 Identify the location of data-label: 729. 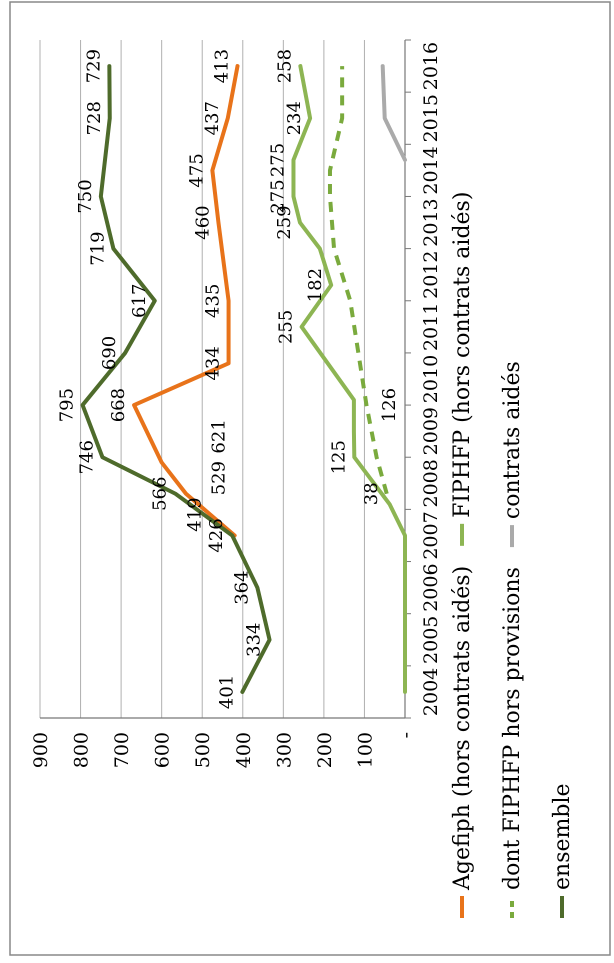
(93, 66).